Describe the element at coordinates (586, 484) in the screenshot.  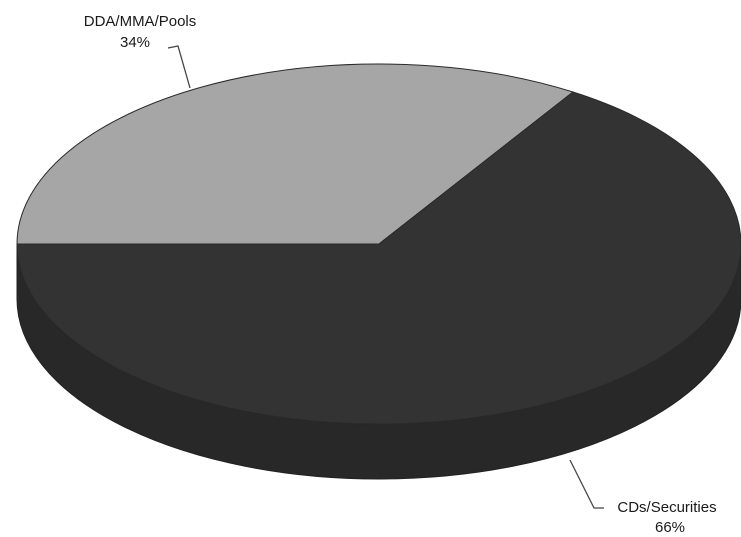
I see `leader-line-cds` at that location.